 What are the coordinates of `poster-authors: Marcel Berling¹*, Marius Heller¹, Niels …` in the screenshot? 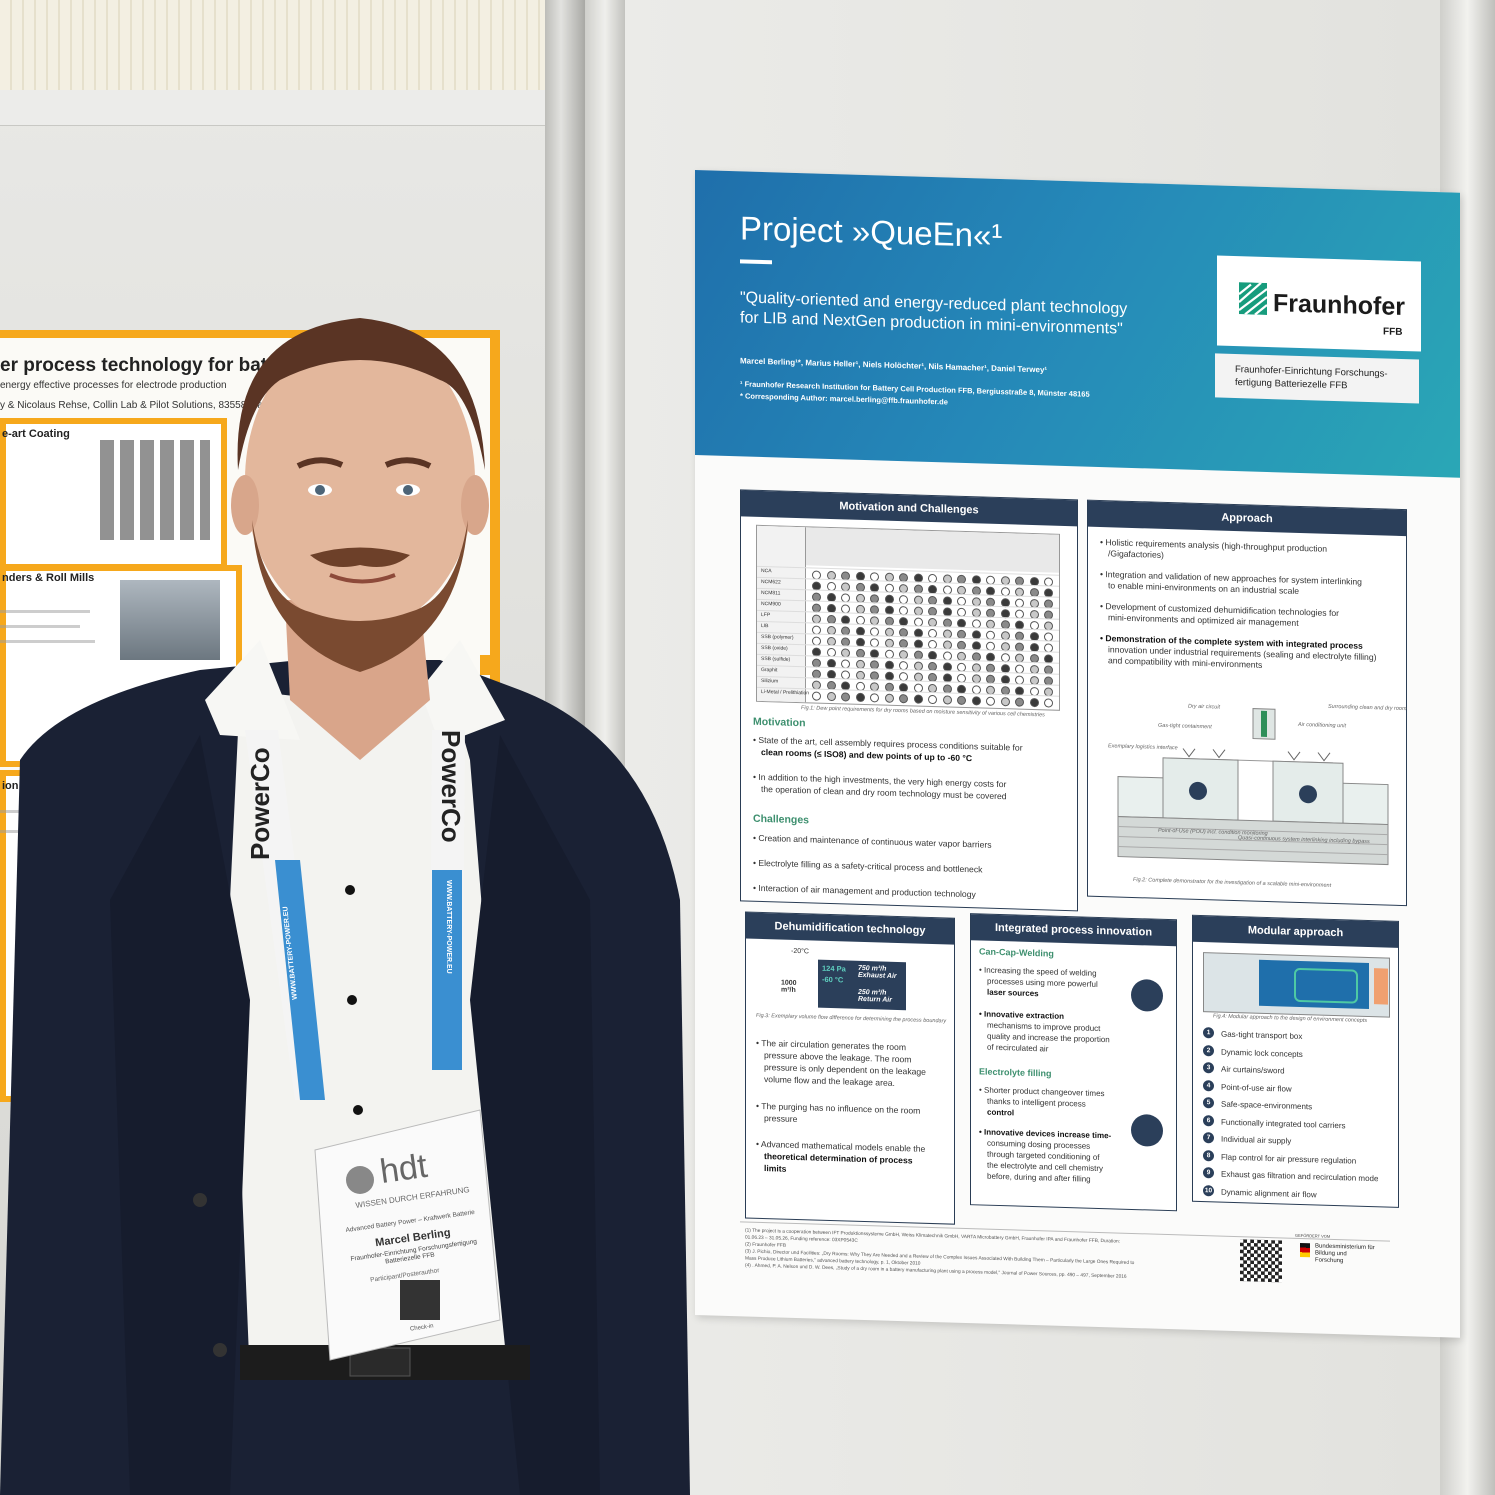 It's located at (894, 365).